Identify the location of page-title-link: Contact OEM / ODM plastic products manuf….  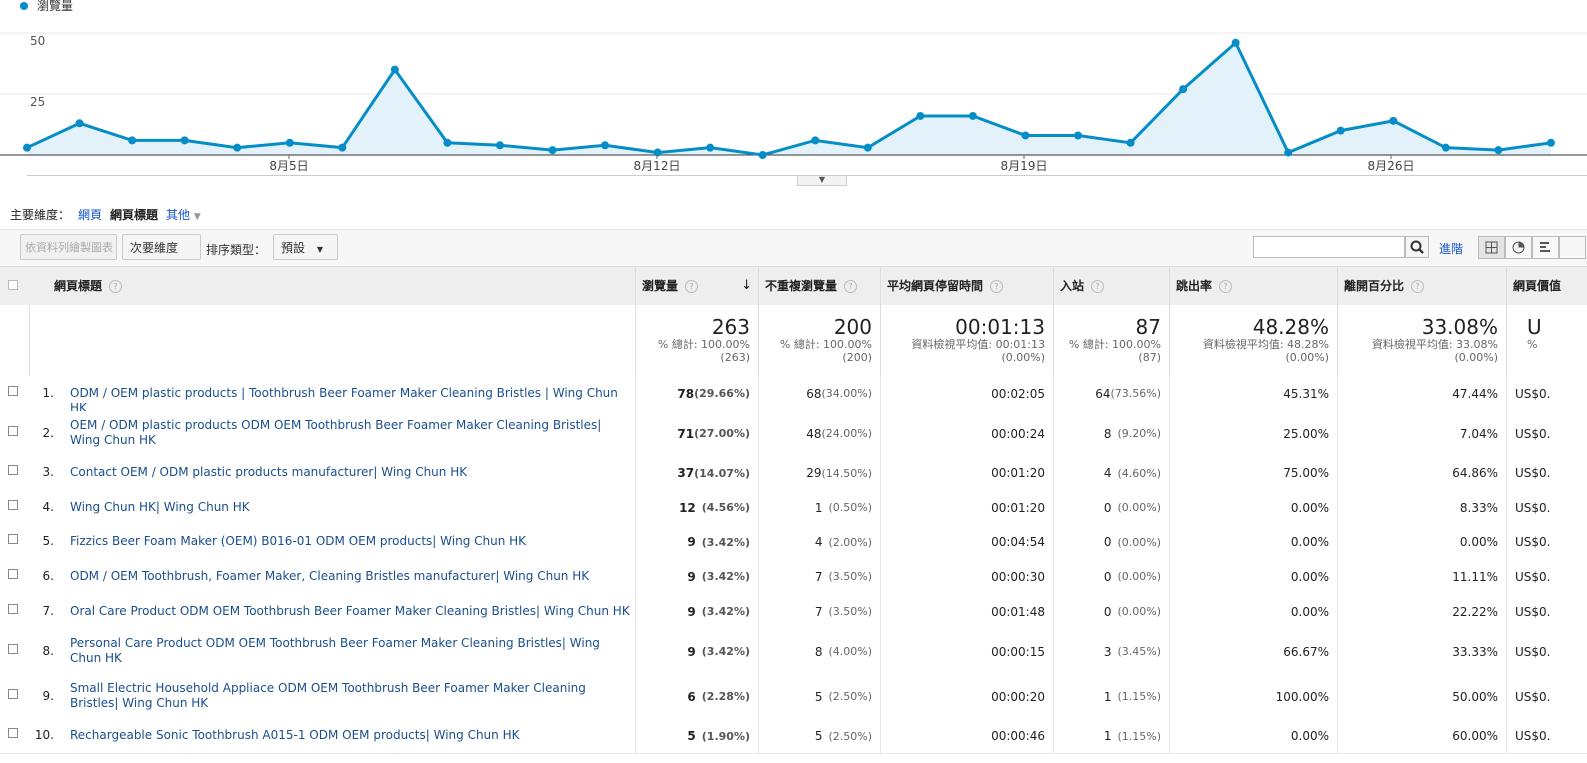
(269, 472).